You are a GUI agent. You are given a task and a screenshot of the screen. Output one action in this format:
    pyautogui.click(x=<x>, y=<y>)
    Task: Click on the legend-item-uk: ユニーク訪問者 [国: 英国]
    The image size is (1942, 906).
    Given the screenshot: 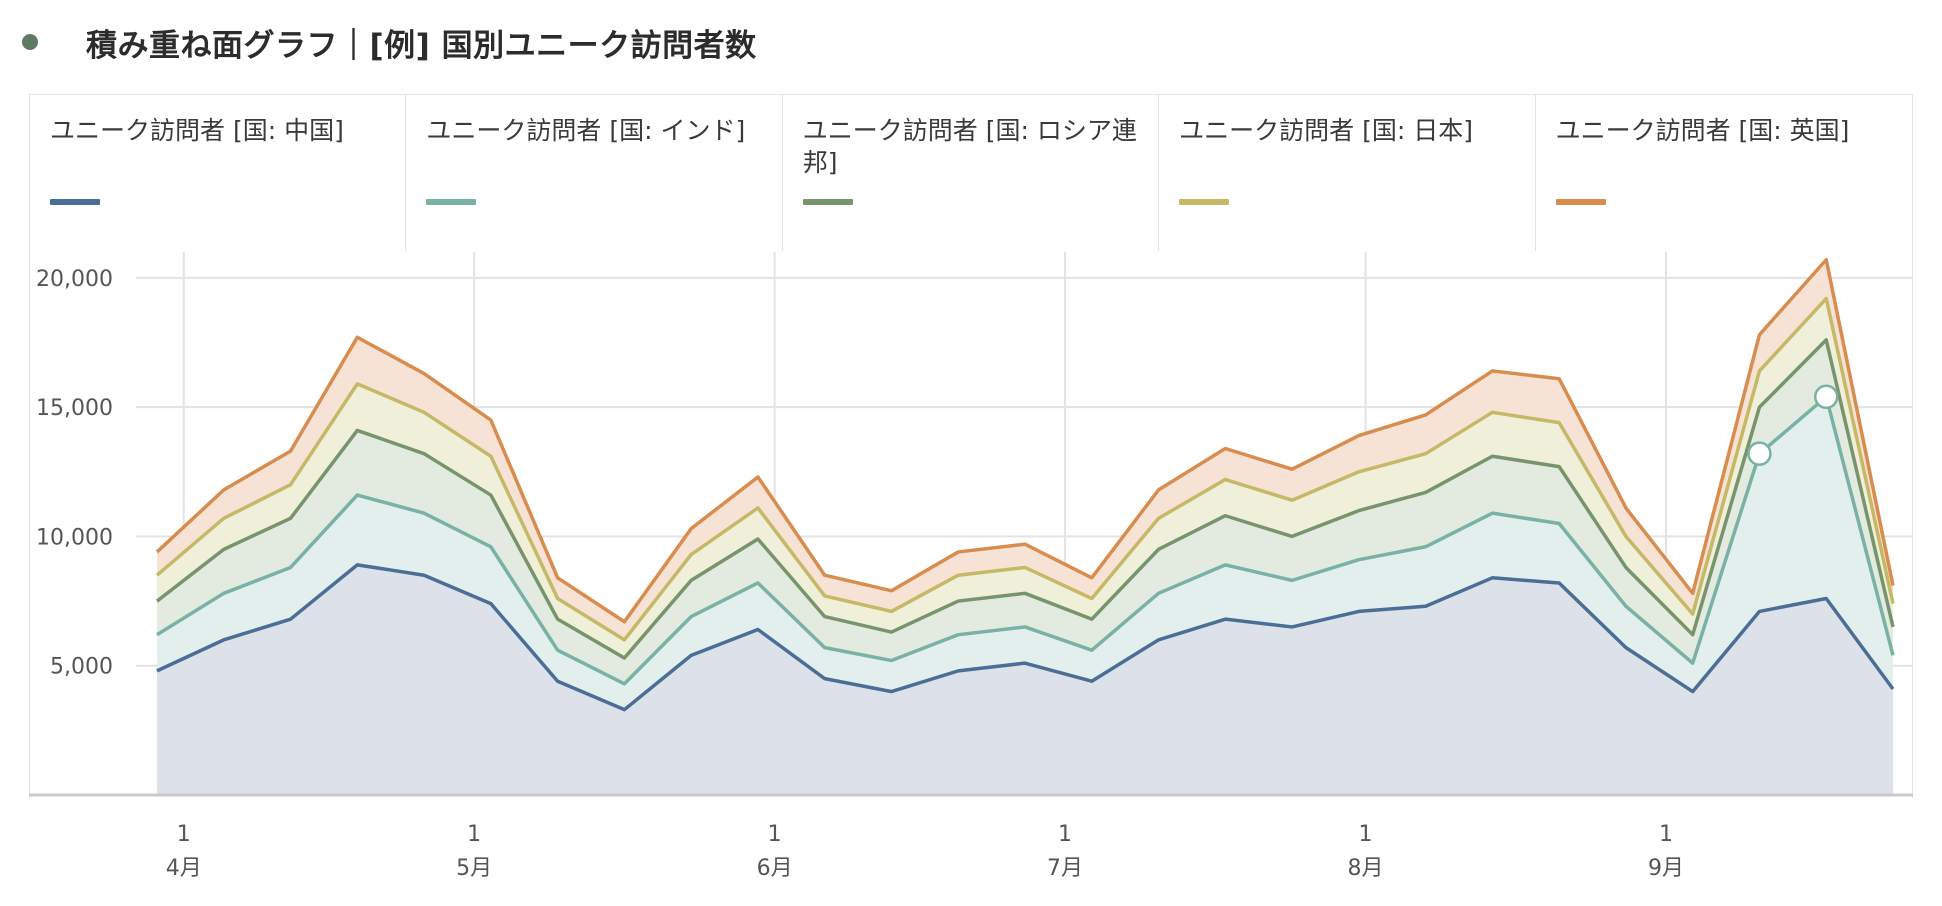 What is the action you would take?
    pyautogui.click(x=1724, y=173)
    